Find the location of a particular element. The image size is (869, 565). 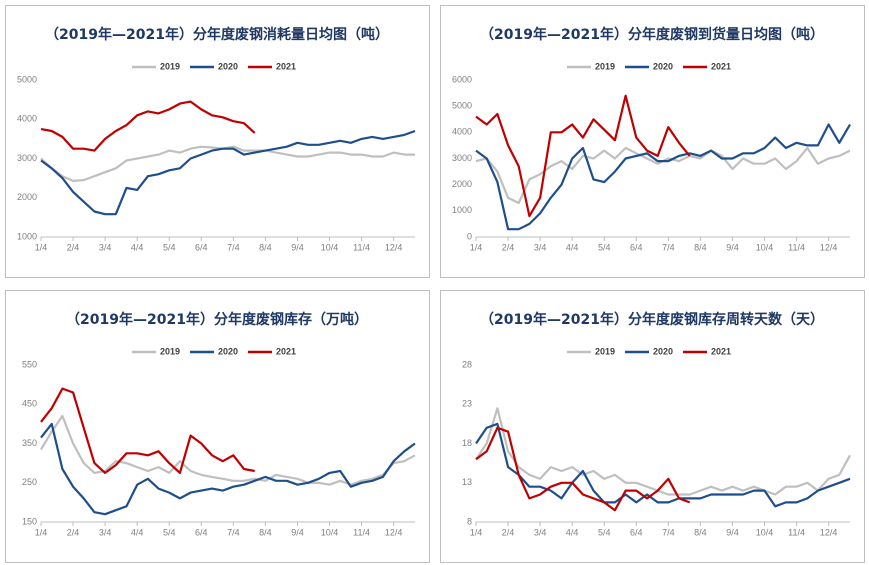

y-tick-label: 250 is located at coordinates (29, 482).